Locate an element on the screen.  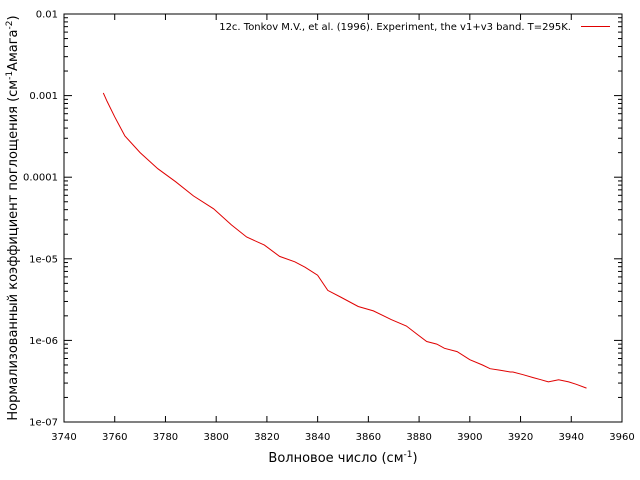
y-tick-label: 0.01 is located at coordinates (47, 15).